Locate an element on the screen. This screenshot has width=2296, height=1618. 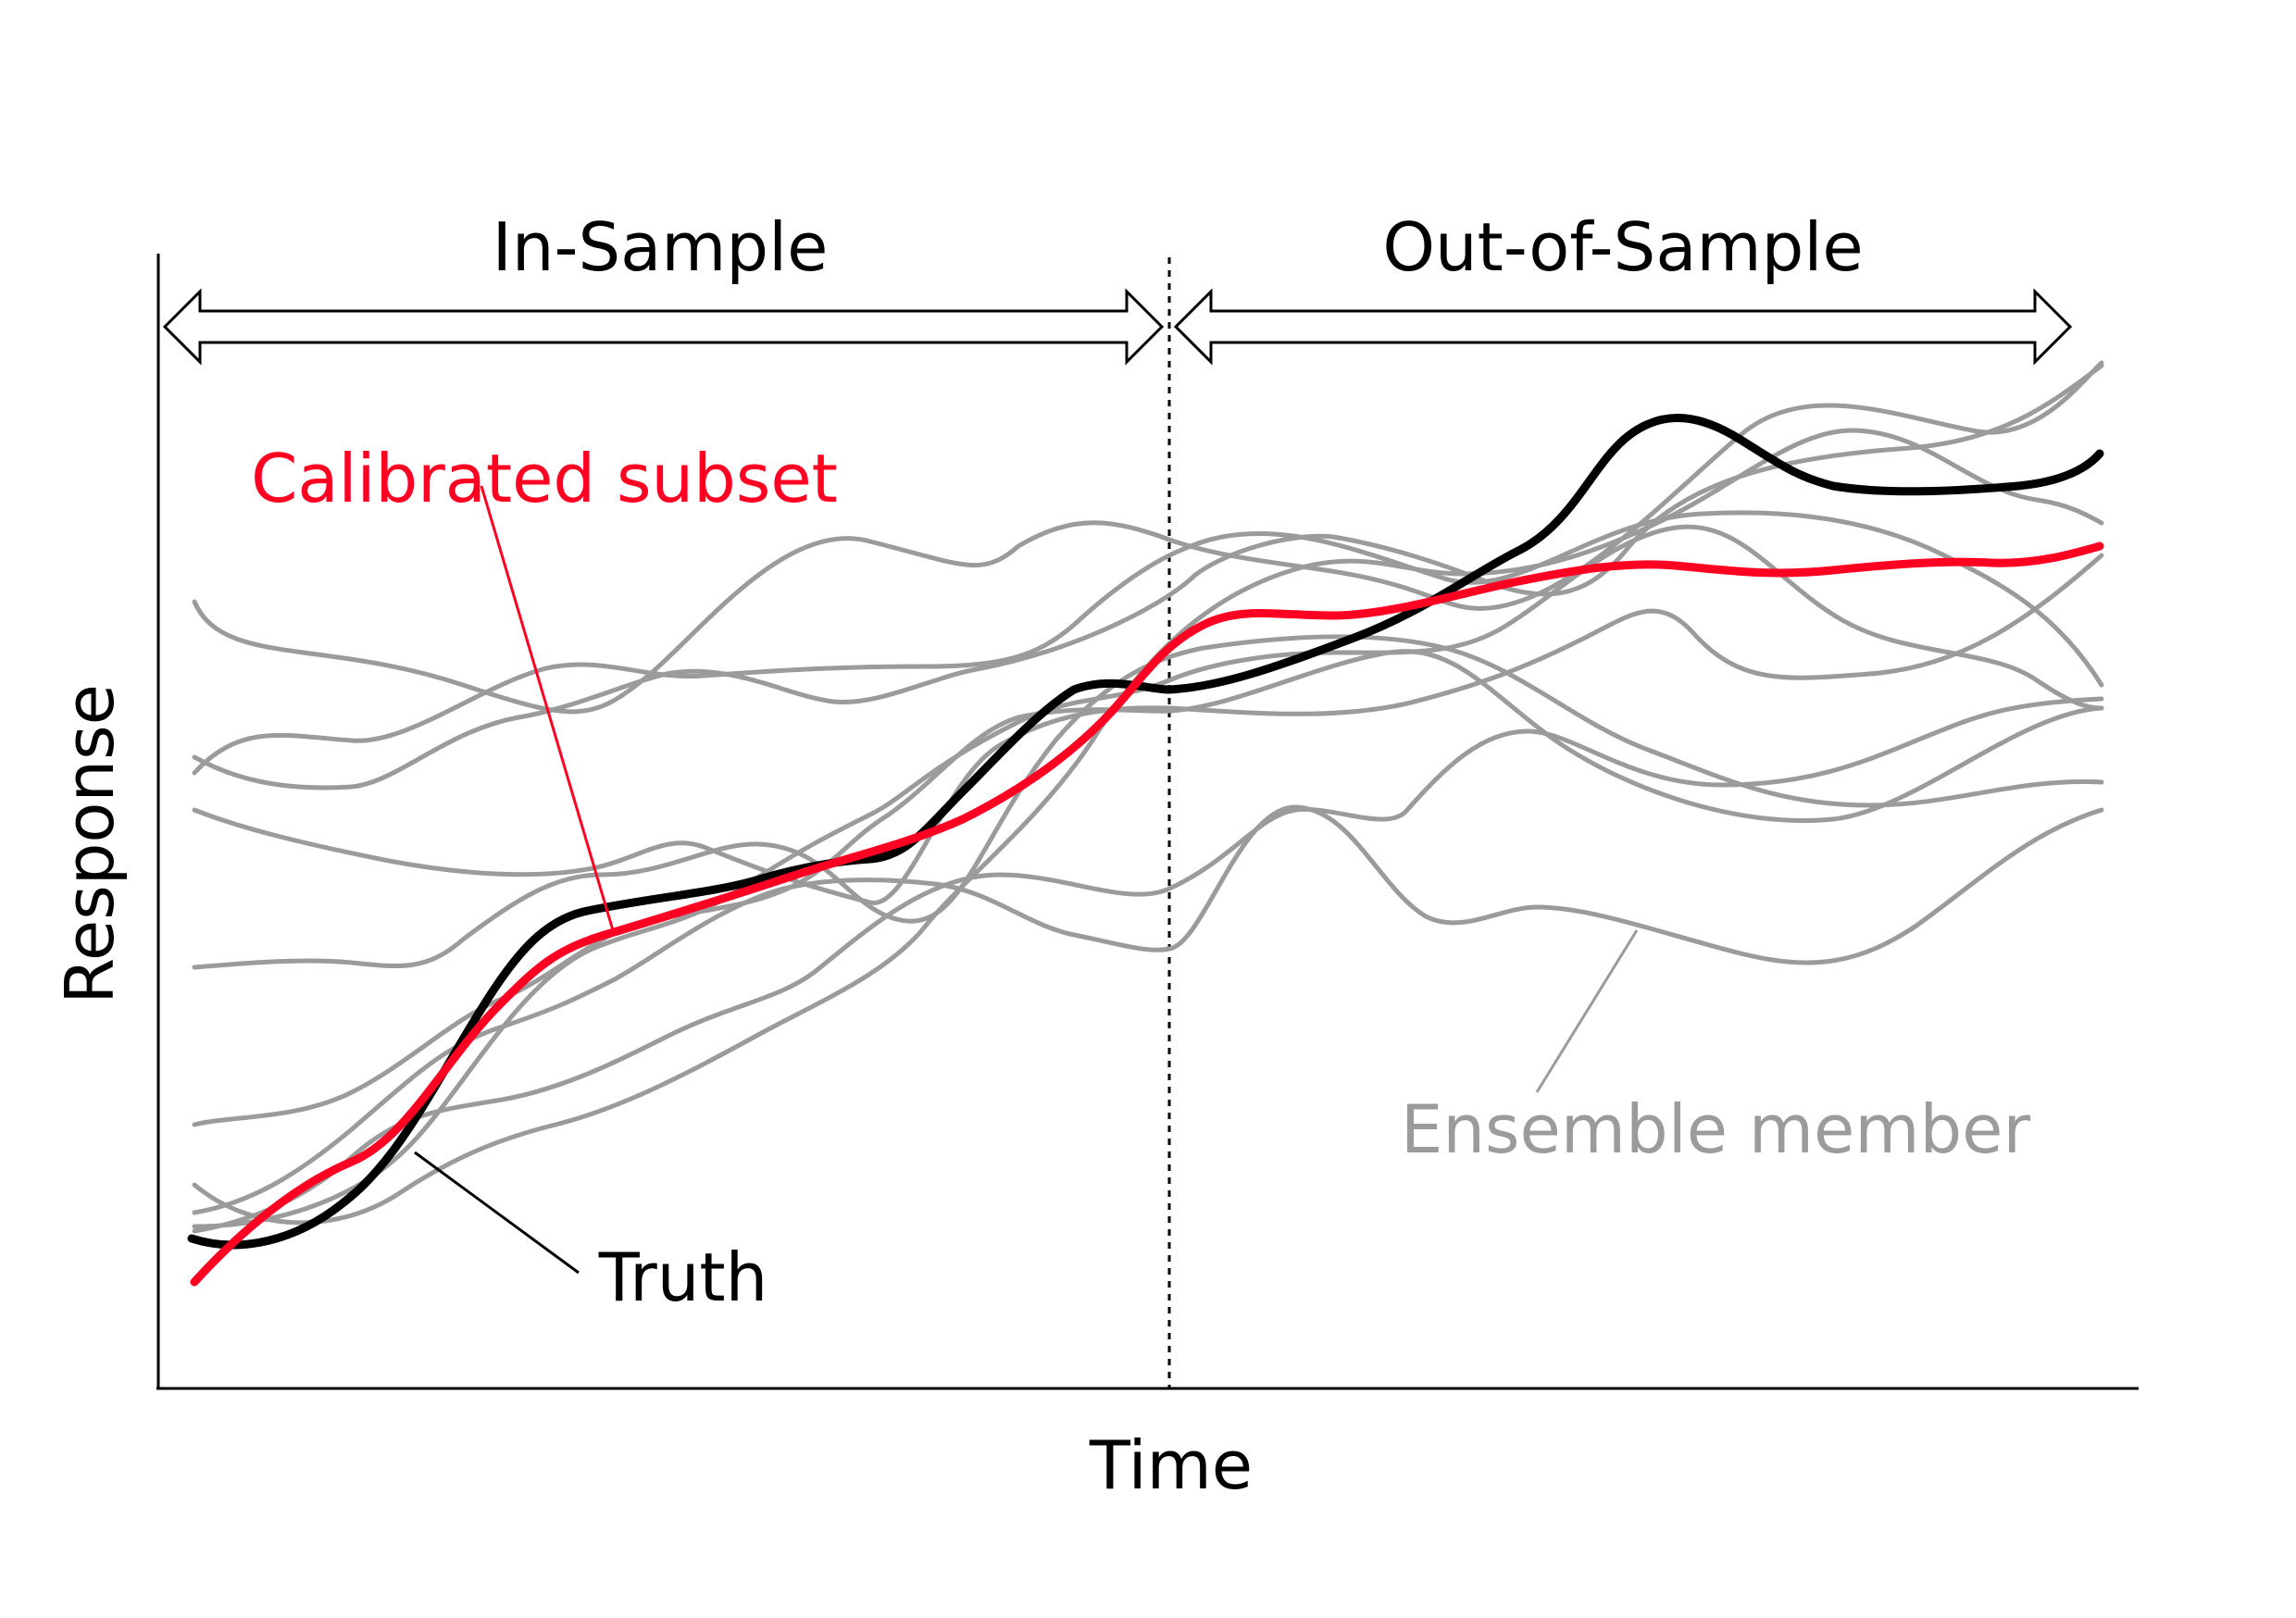
out-of-sample-label: Out-of-Sample is located at coordinates (1622, 247).